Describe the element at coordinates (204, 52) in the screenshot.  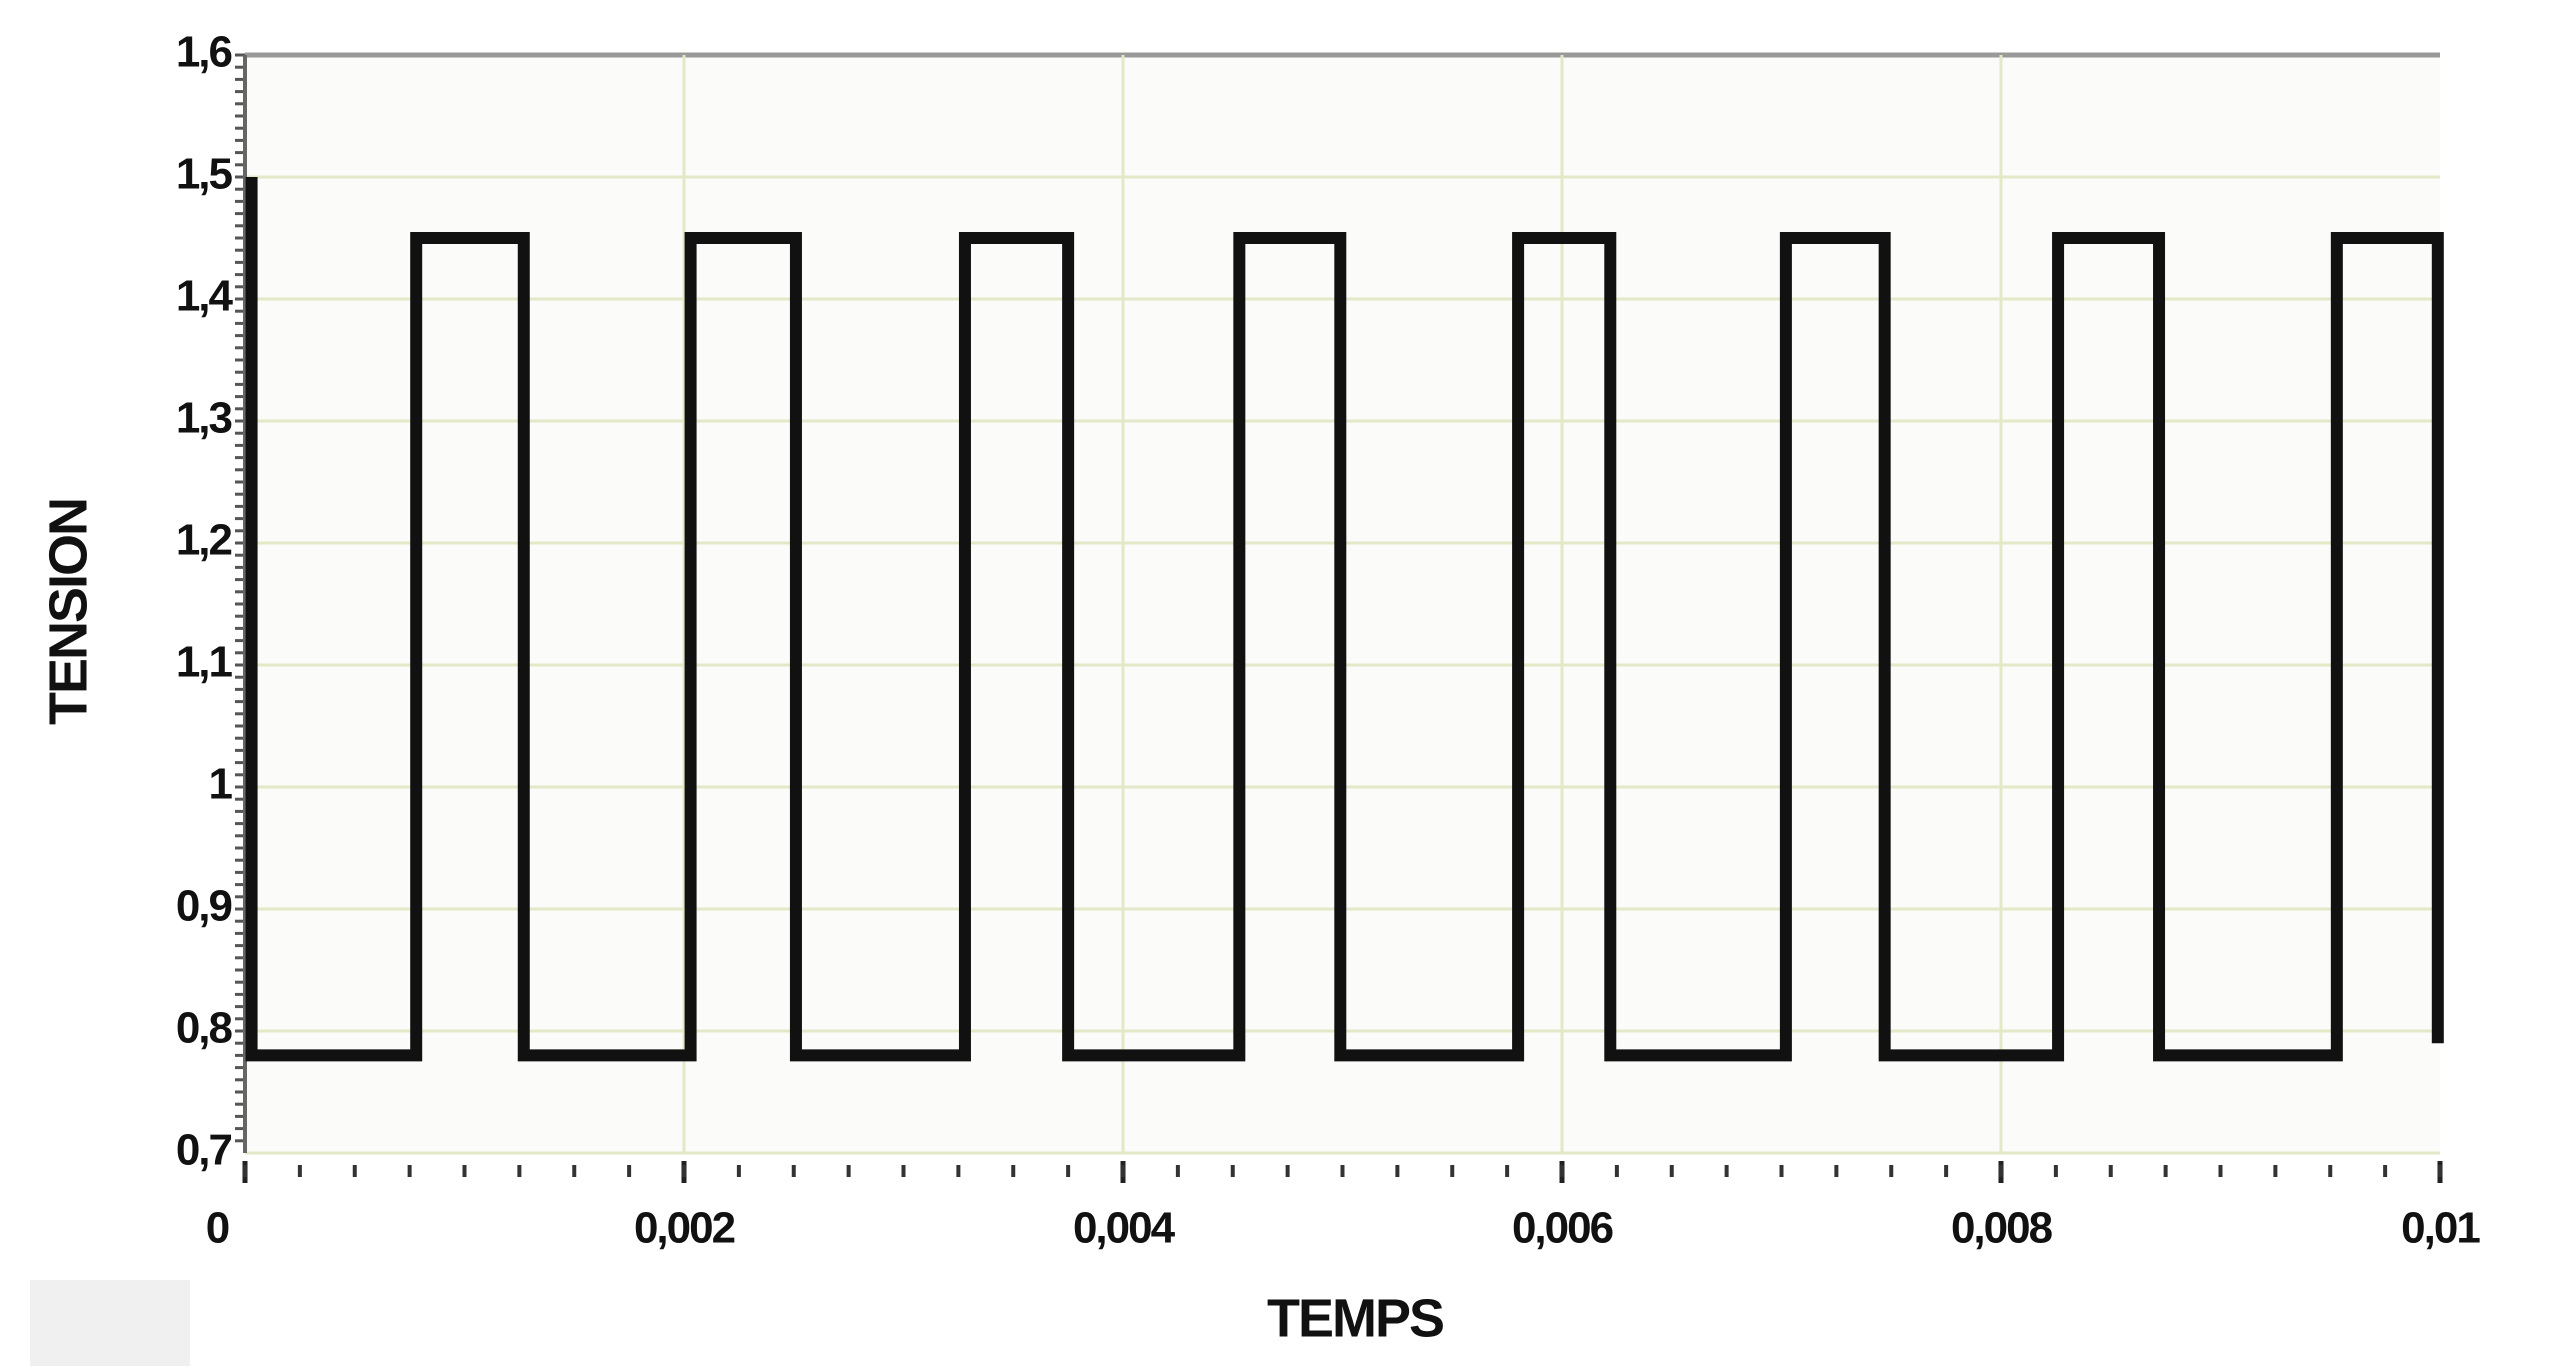
I see `y-tick-label: 1,6` at that location.